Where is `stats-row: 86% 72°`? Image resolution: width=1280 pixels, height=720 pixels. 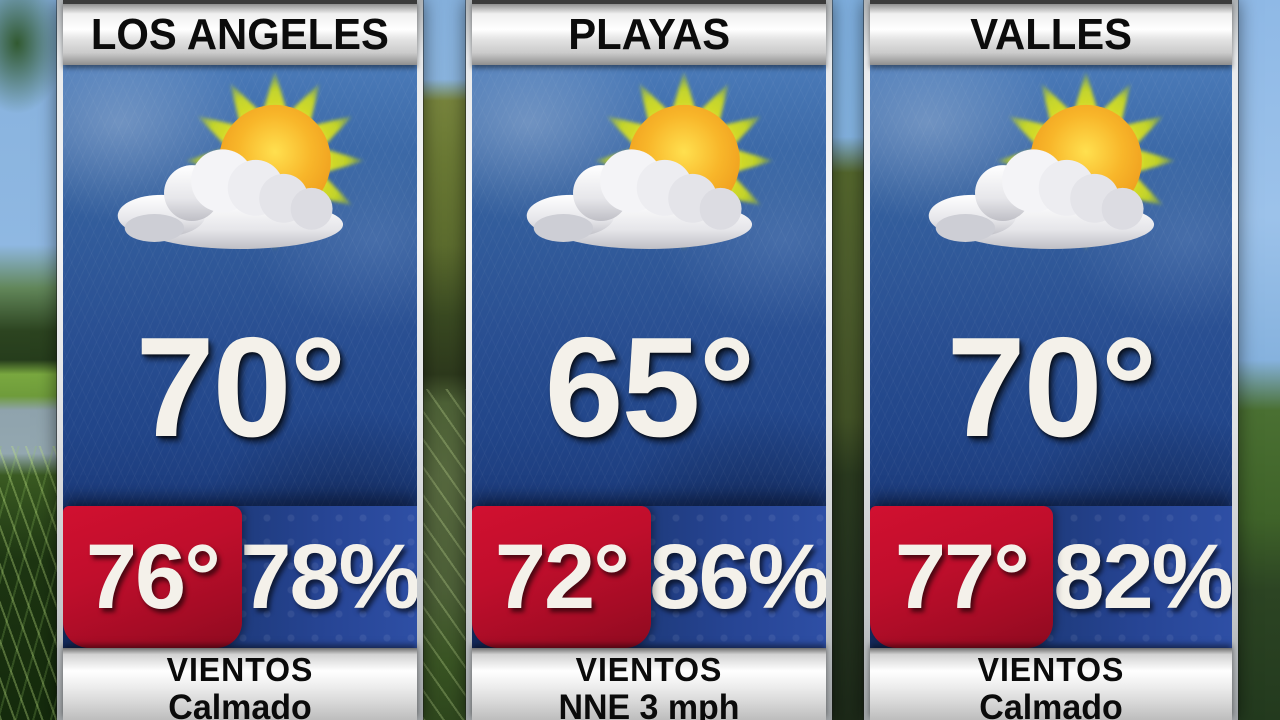 stats-row: 86% 72° is located at coordinates (649, 577).